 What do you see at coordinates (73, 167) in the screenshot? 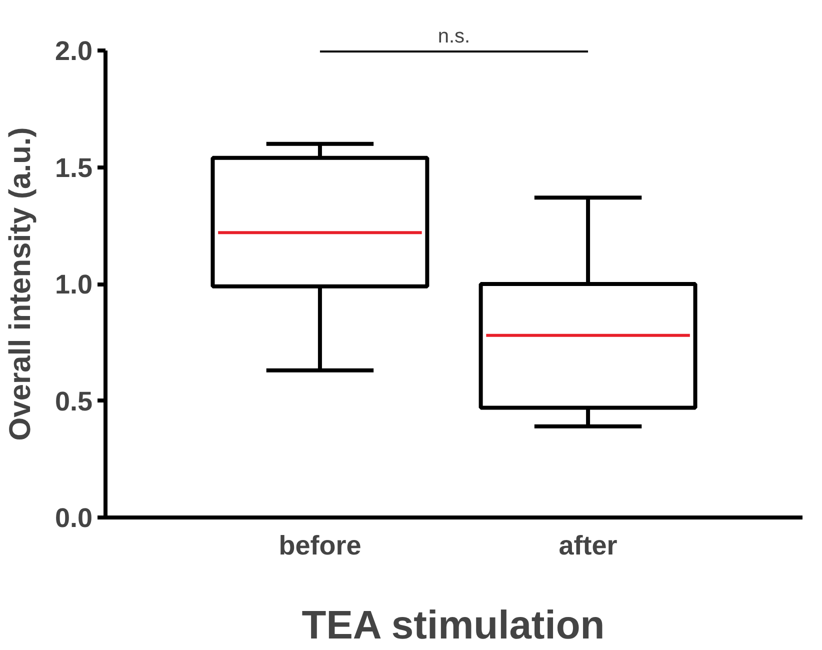
I see `y-tick-label: 1.5` at bounding box center [73, 167].